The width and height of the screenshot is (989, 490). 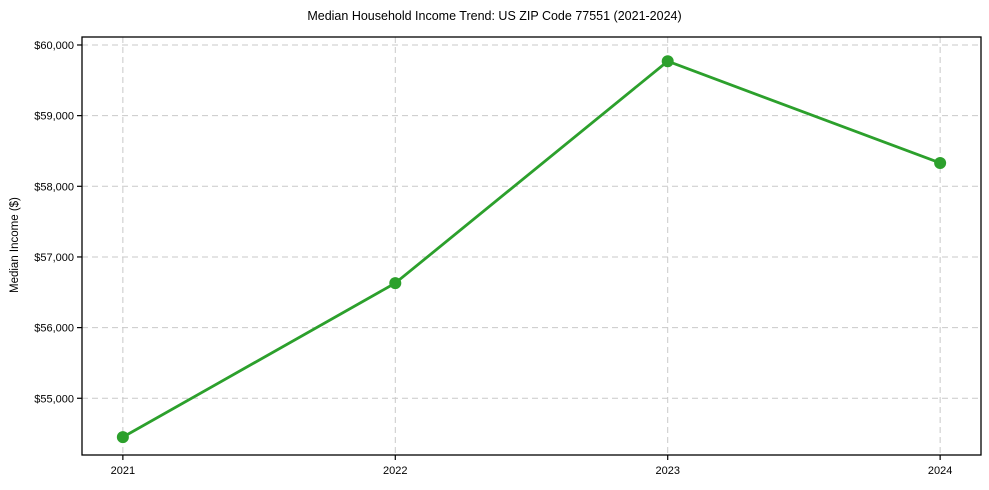 I want to click on x-tick-label: 2024, so click(x=940, y=471).